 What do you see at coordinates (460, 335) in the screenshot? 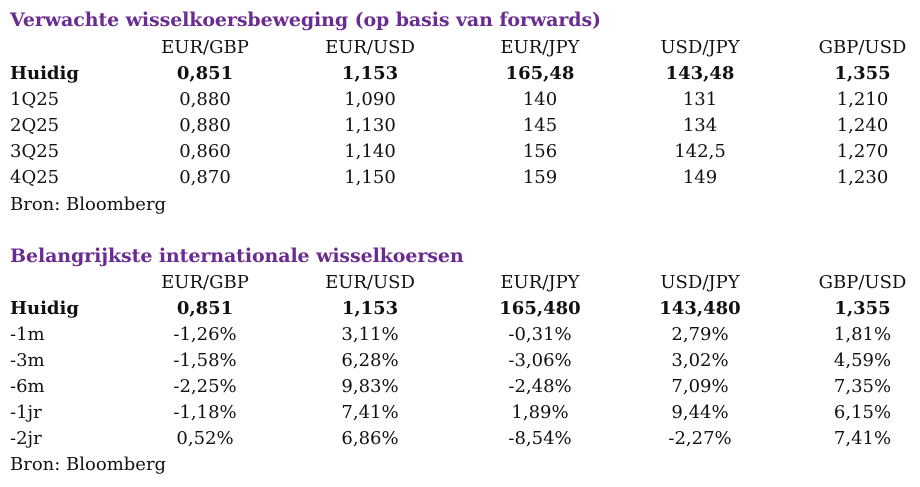
I see `table-row: -1m -1,26% 3,11% -0,31% 2,79% 1,81%` at bounding box center [460, 335].